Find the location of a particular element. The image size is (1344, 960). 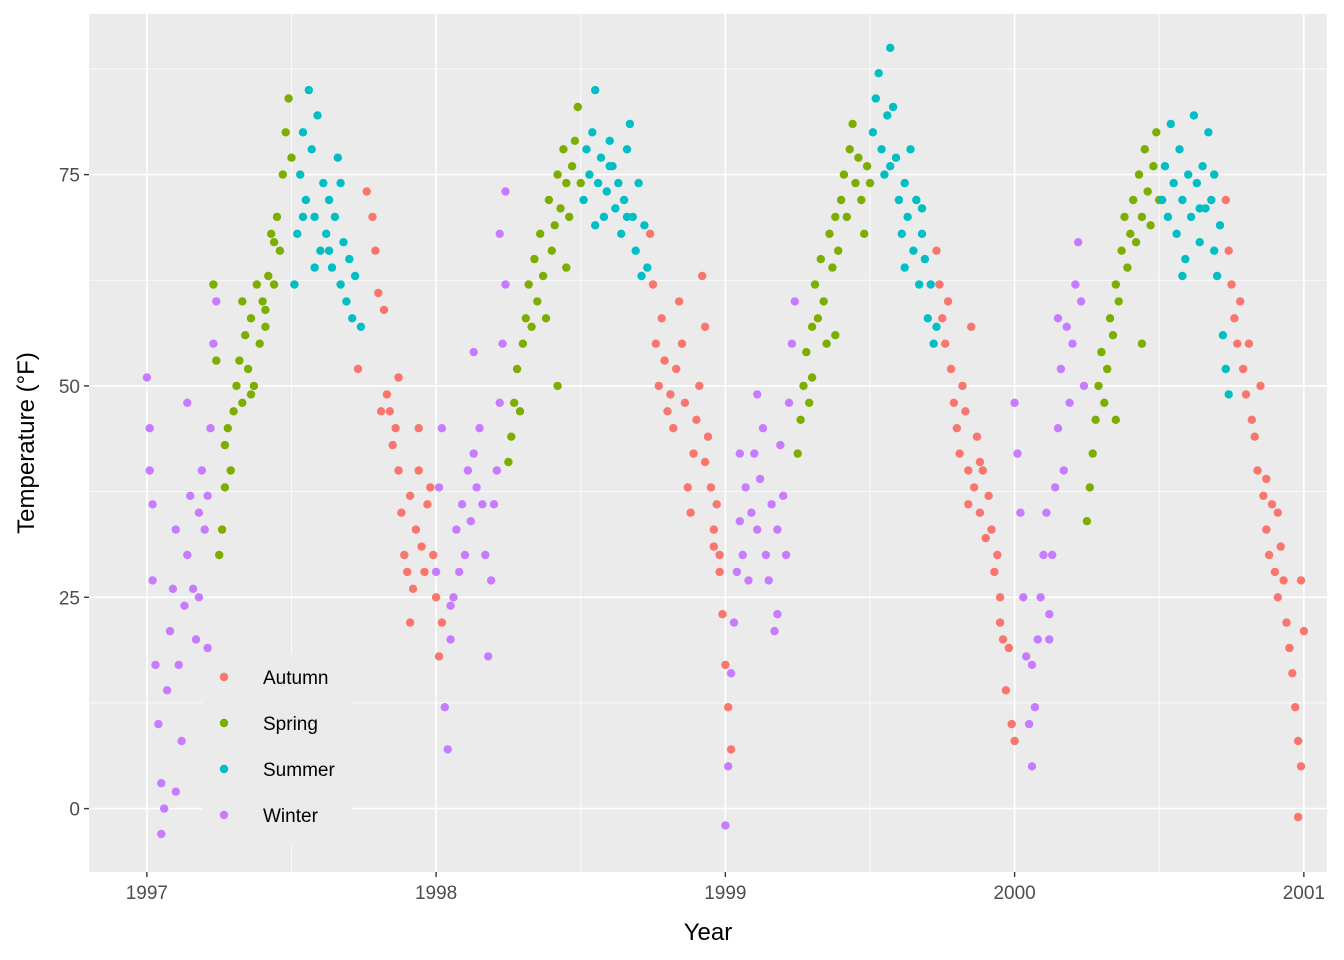

y-tick-label: 0 is located at coordinates (74, 810).